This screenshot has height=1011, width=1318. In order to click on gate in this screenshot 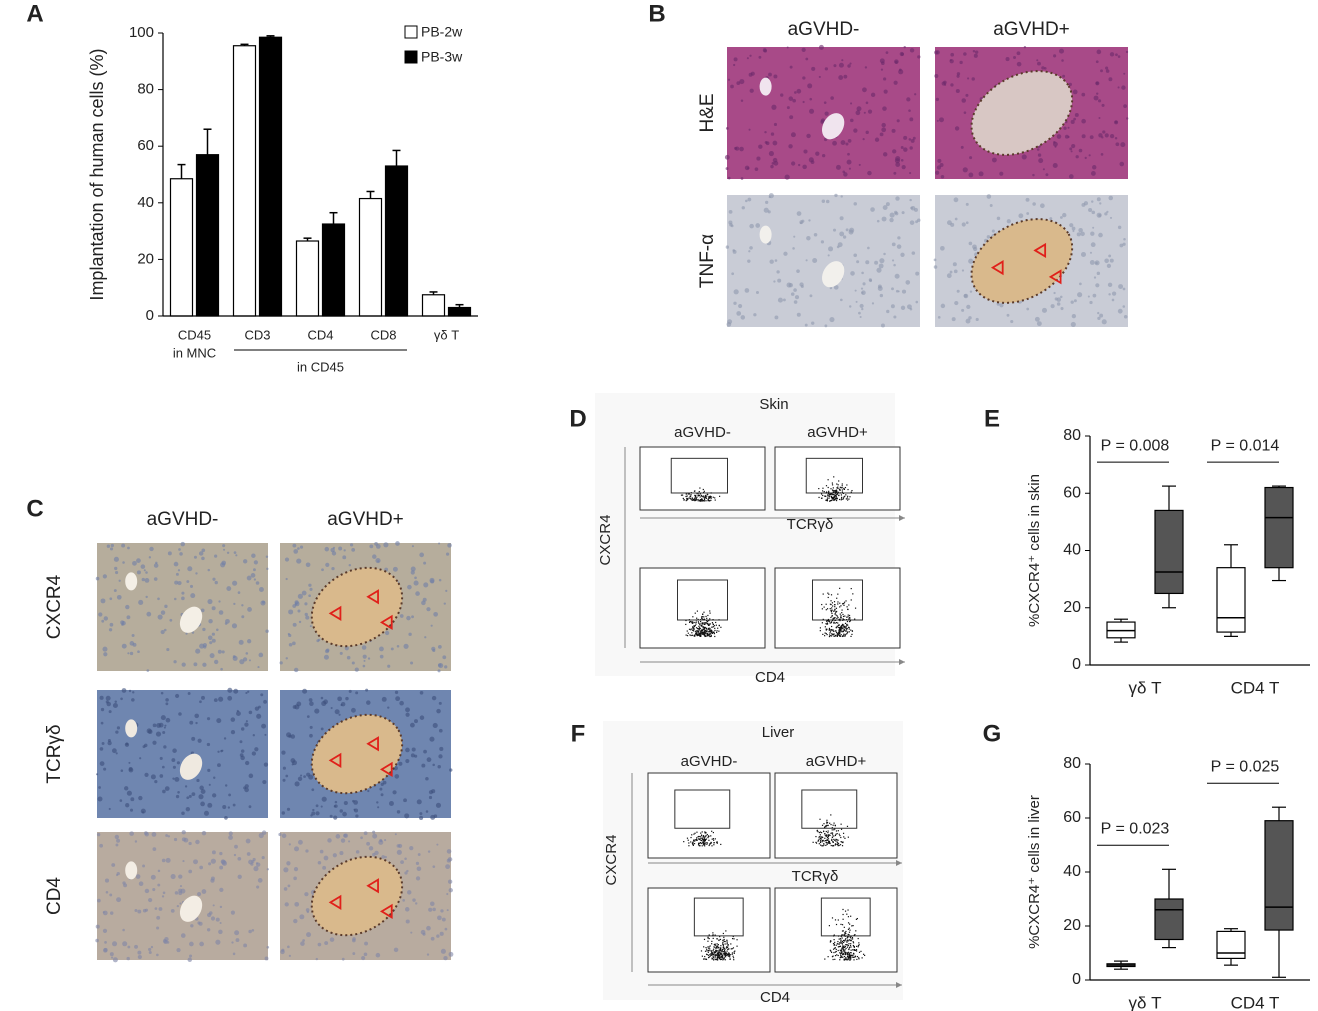, I will do `click(699, 475)`.